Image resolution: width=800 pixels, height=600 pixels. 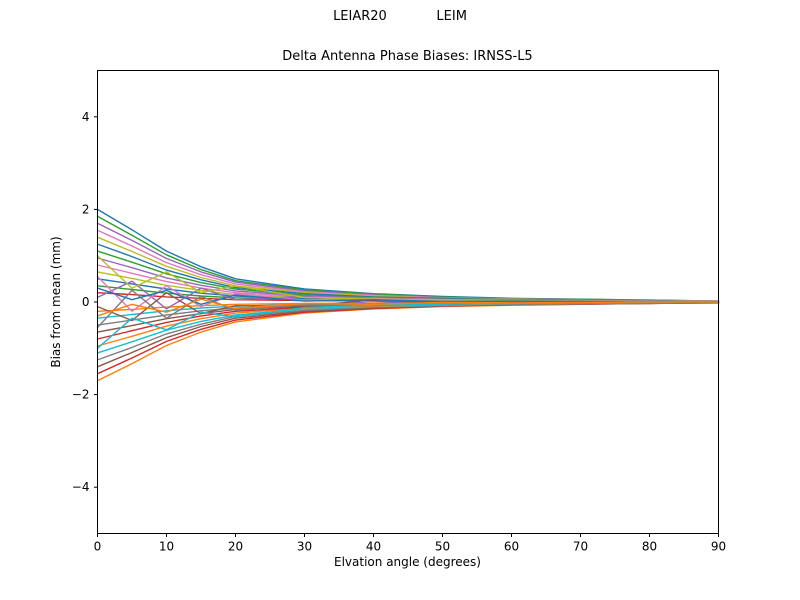 I want to click on x-tick-label: 20, so click(x=235, y=547).